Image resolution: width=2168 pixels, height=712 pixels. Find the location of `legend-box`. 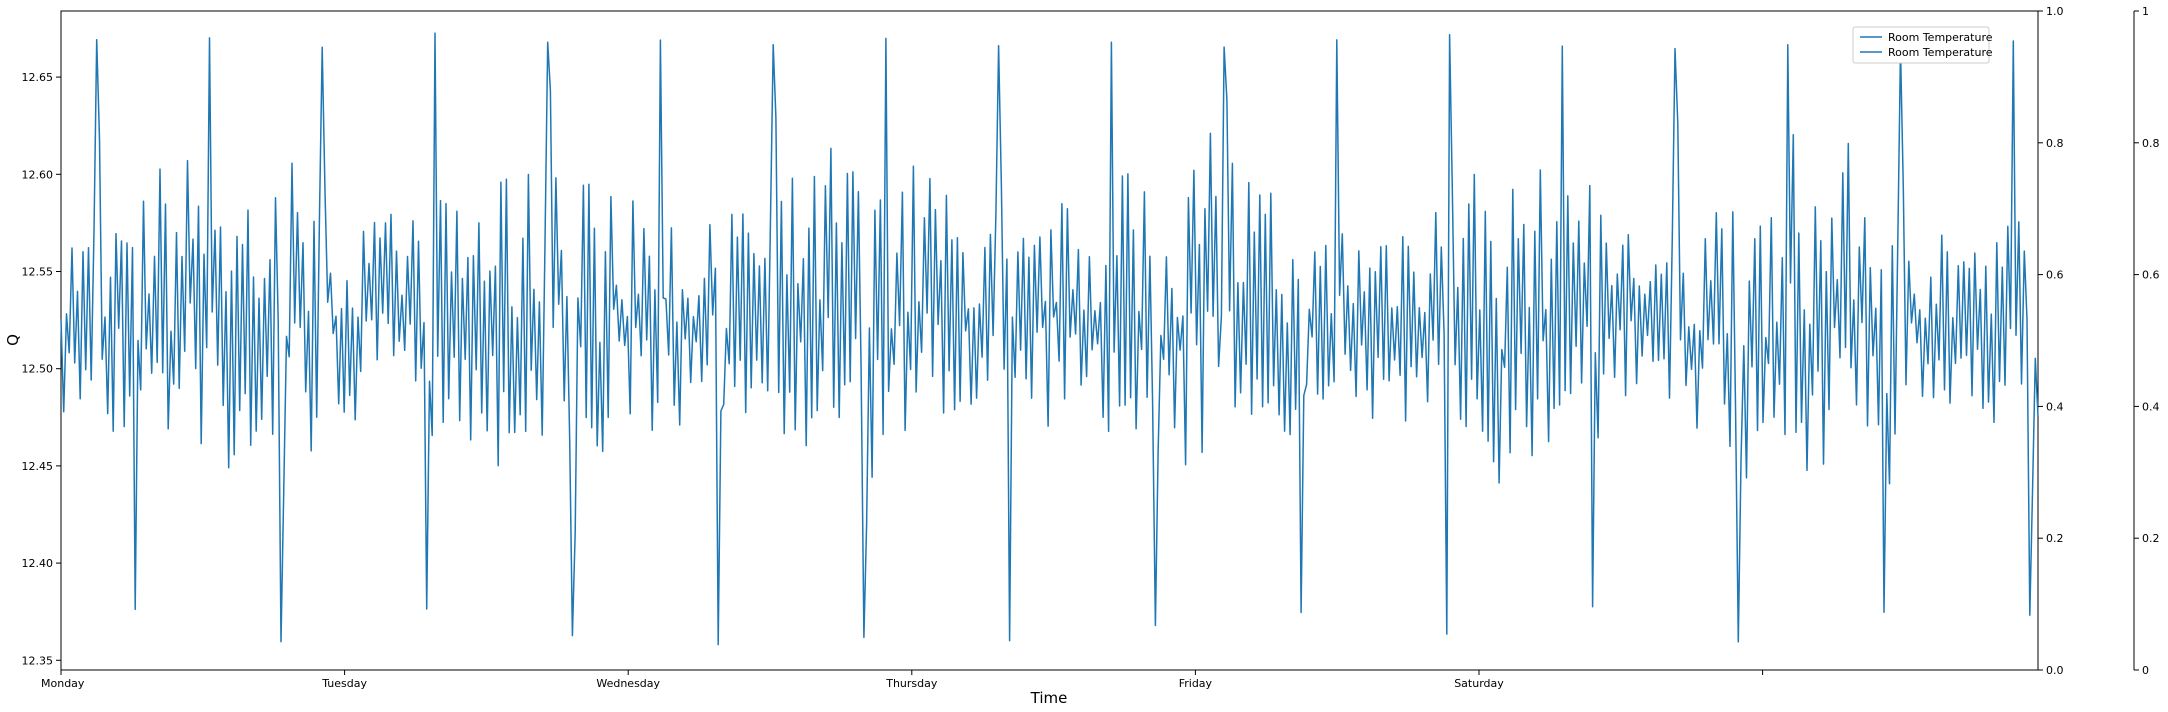

legend-box is located at coordinates (1921, 45).